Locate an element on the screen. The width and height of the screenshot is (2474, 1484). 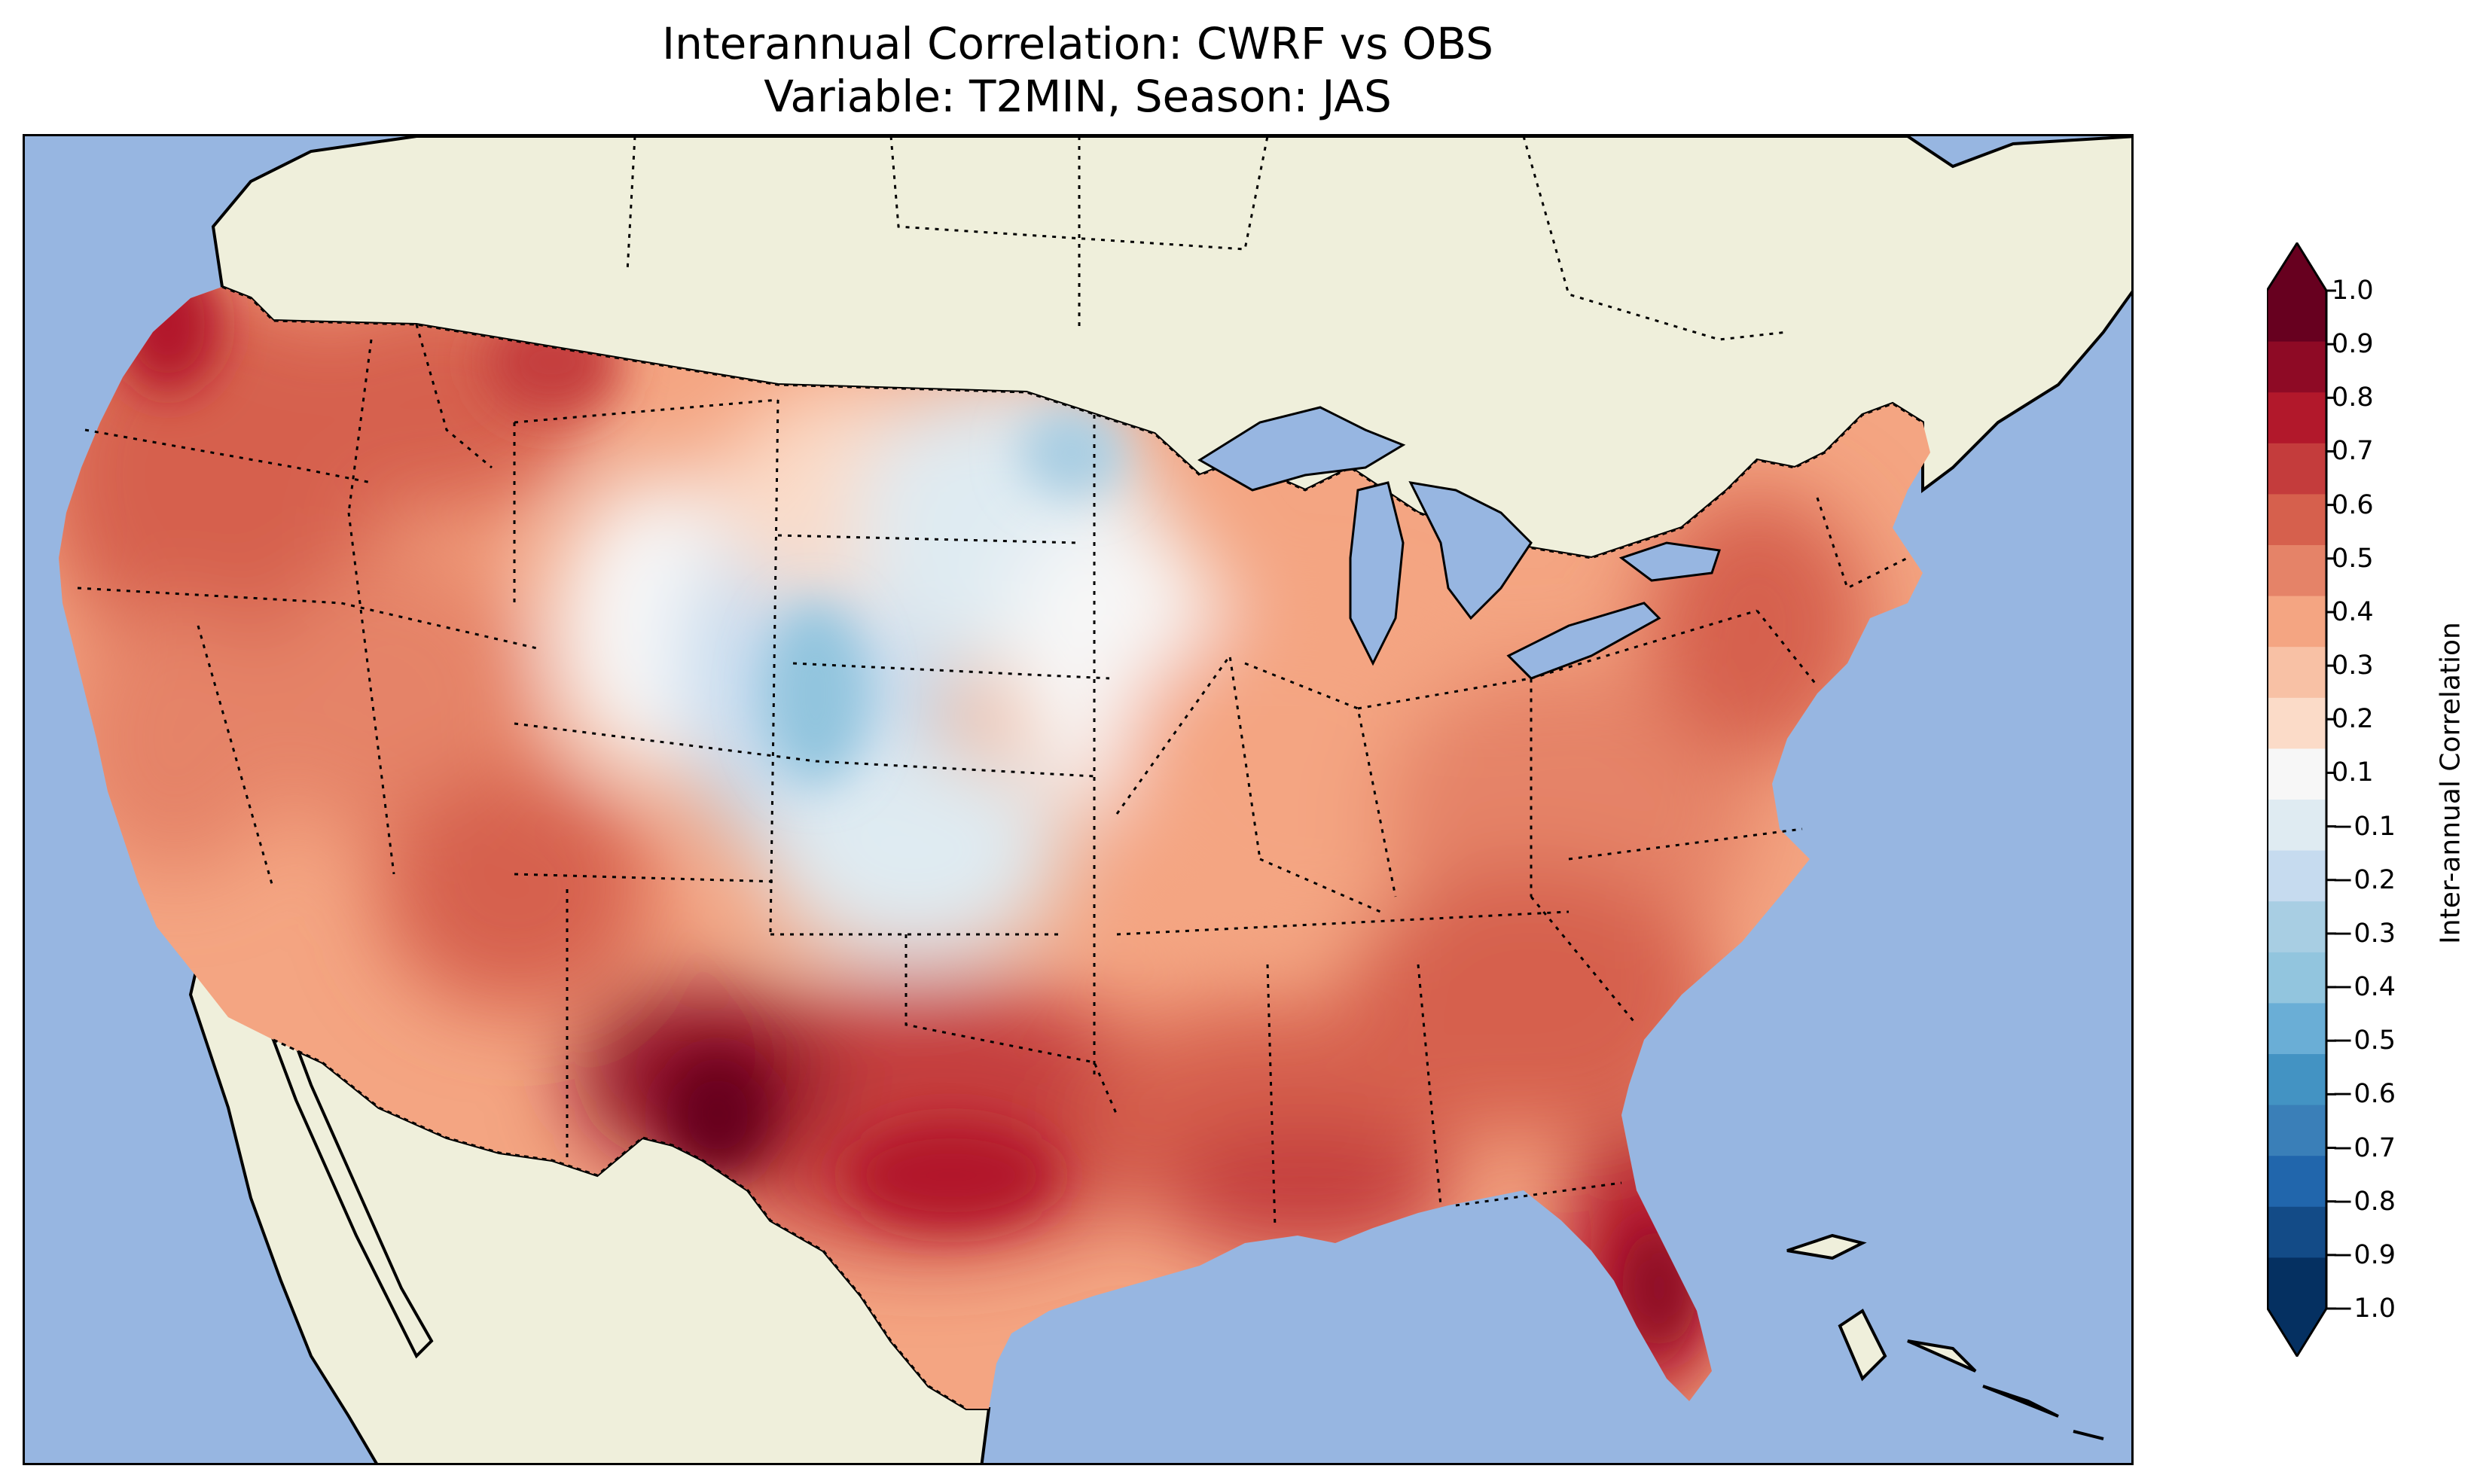
colorbar-tick-label: −0.2 is located at coordinates (2364, 879).